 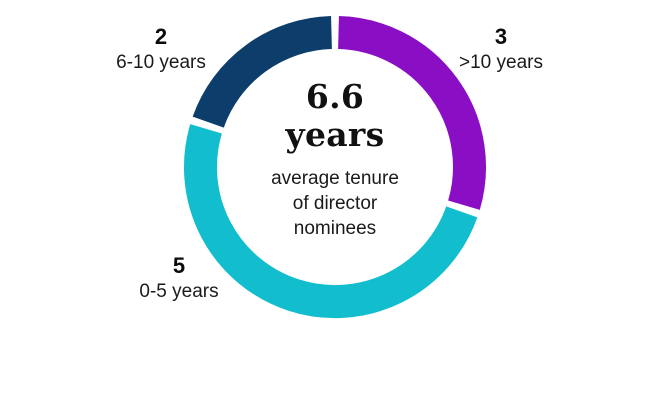 What do you see at coordinates (179, 279) in the screenshot?
I see `callout-0-5-years: 5 0-5 years` at bounding box center [179, 279].